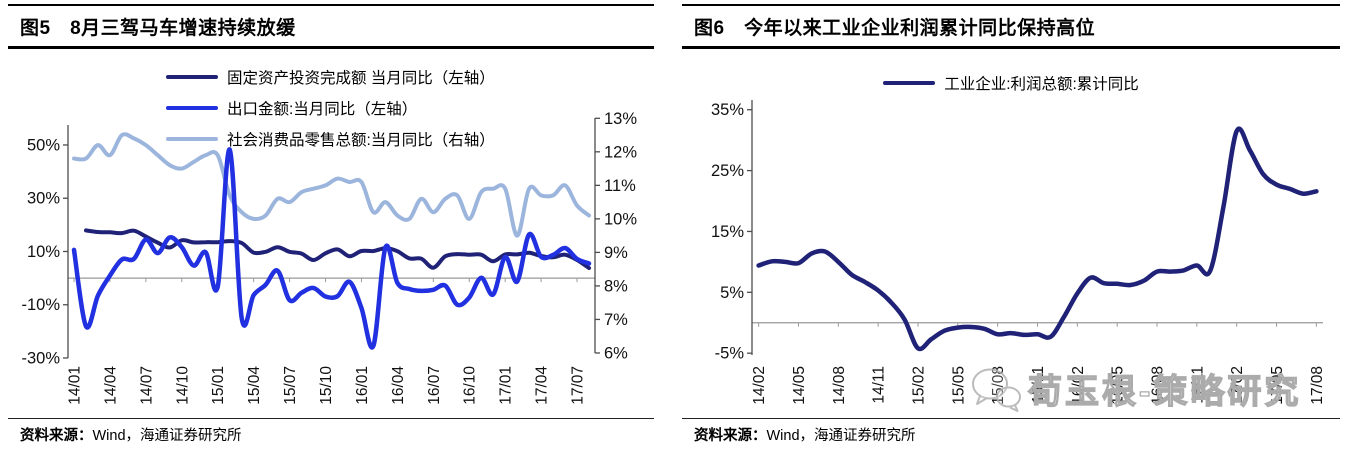 Image resolution: width=1347 pixels, height=453 pixels. What do you see at coordinates (74, 385) in the screenshot?
I see `svg-text: 14/01` at bounding box center [74, 385].